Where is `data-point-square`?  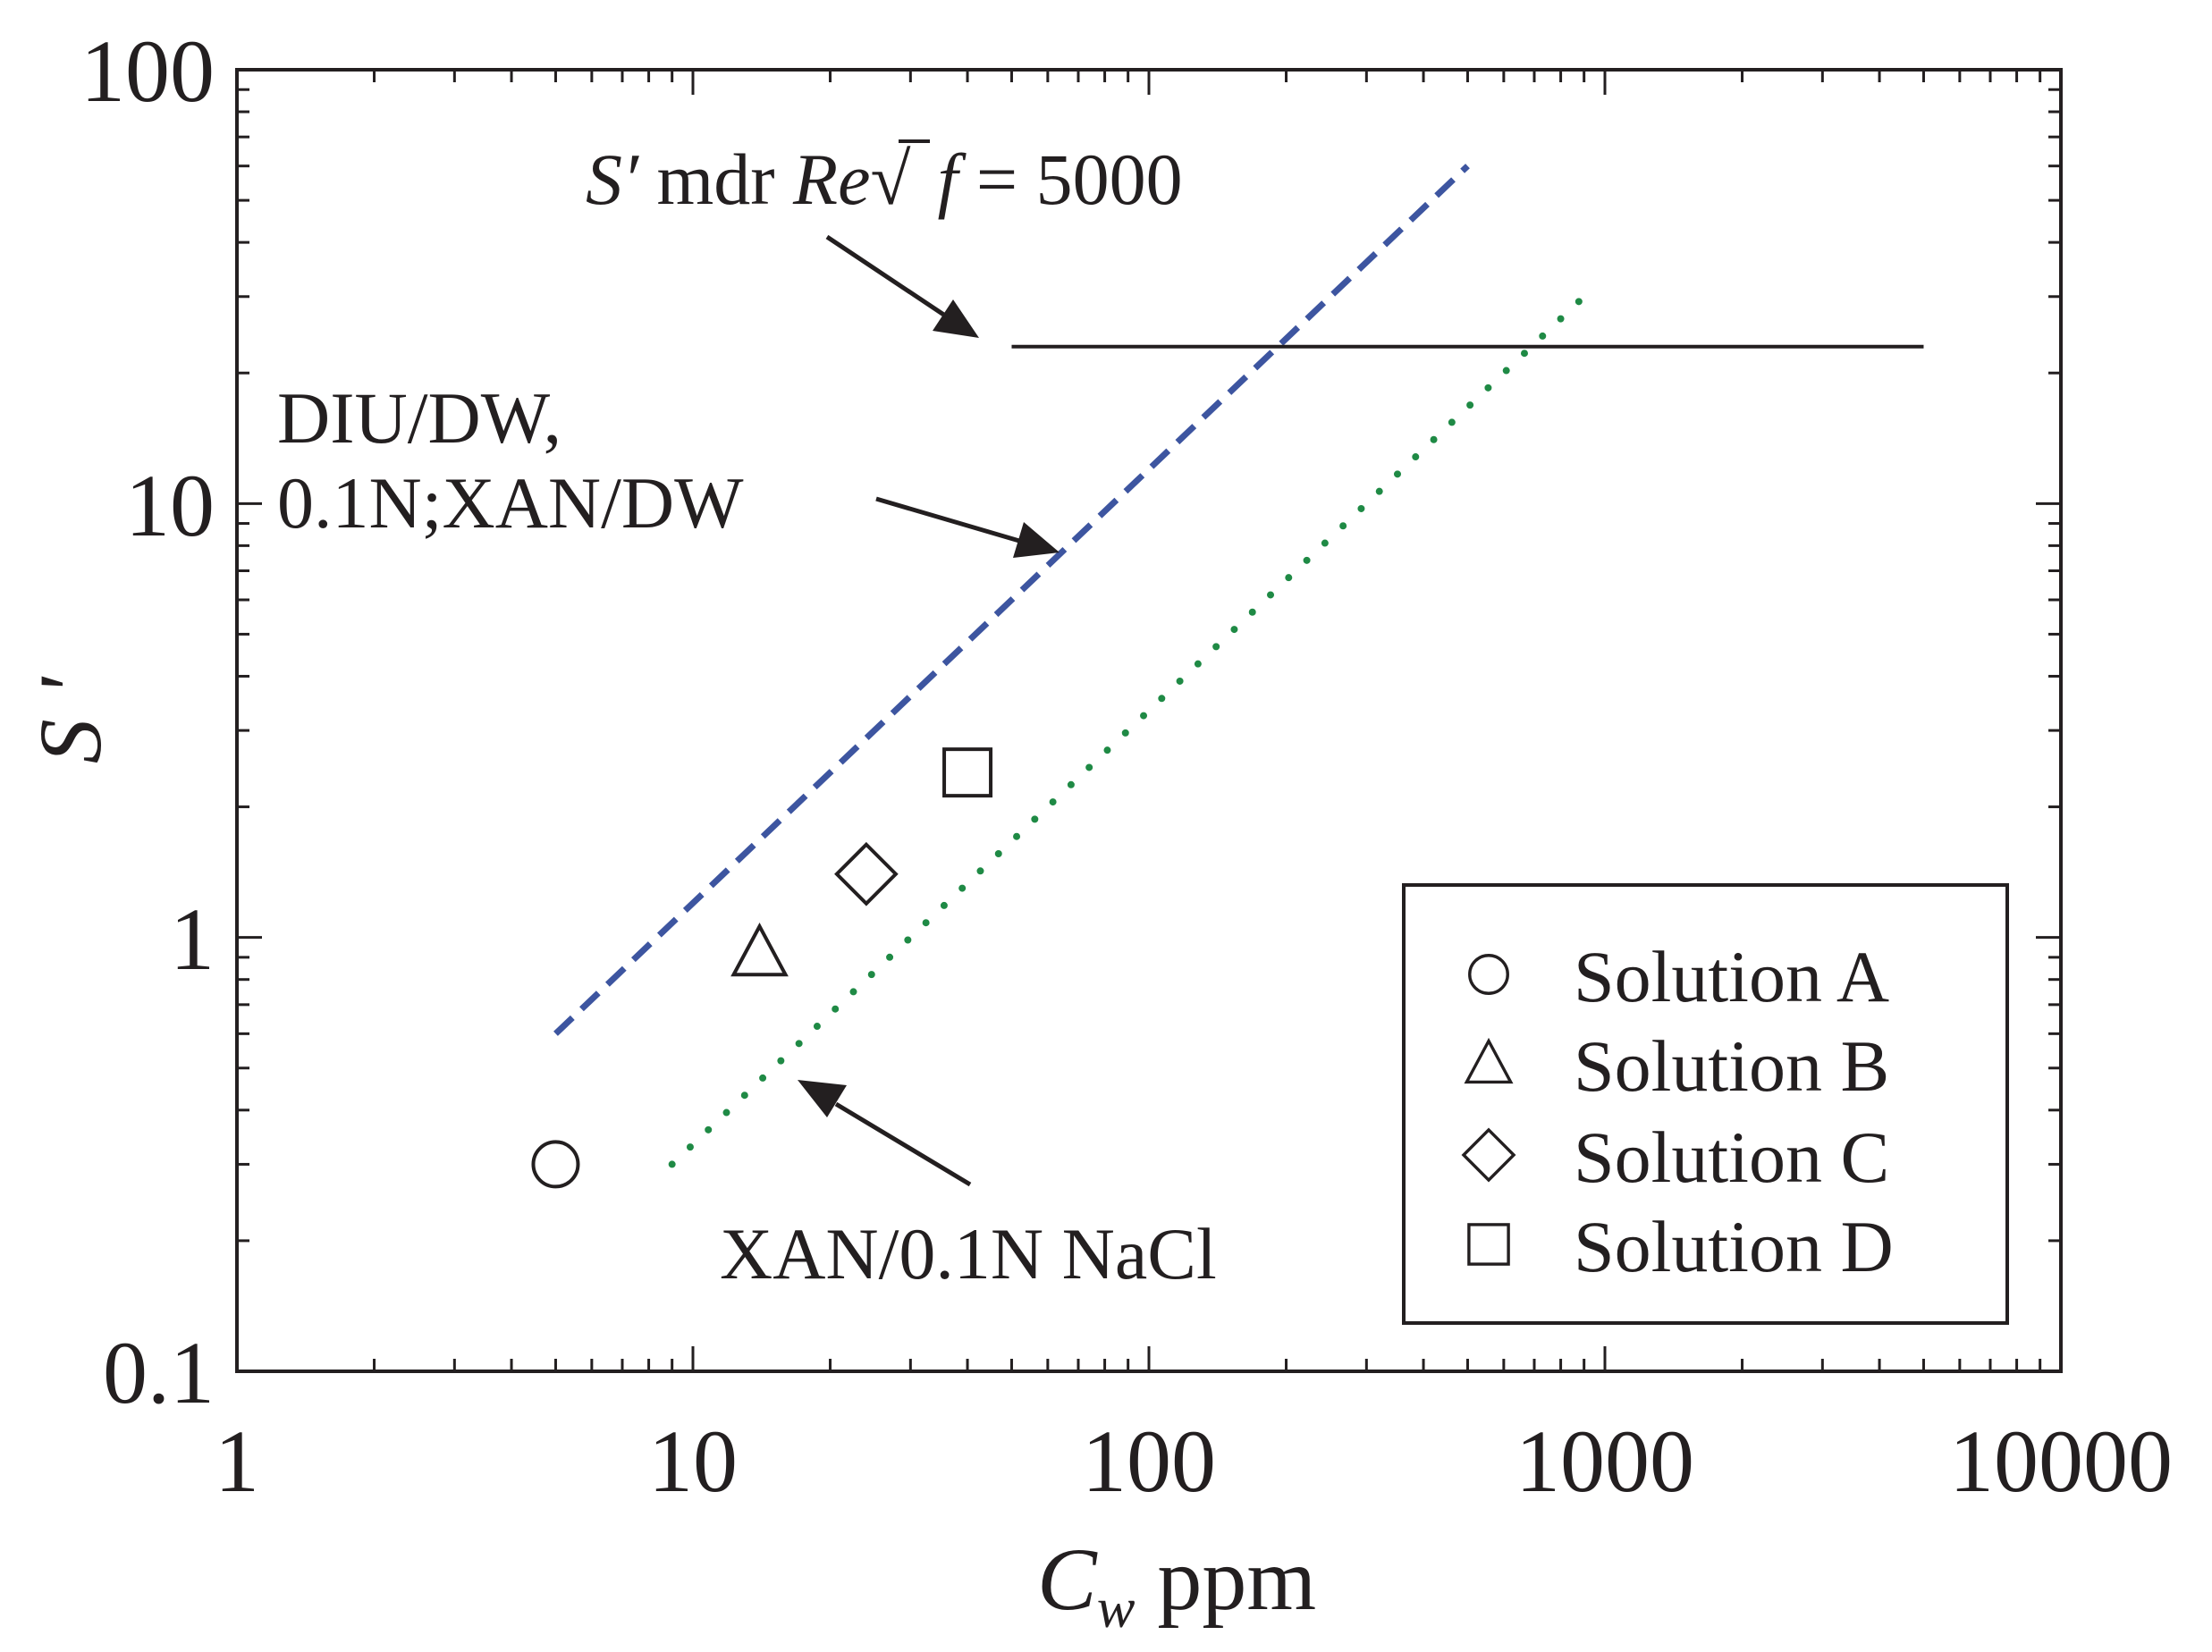 data-point-square is located at coordinates (967, 772).